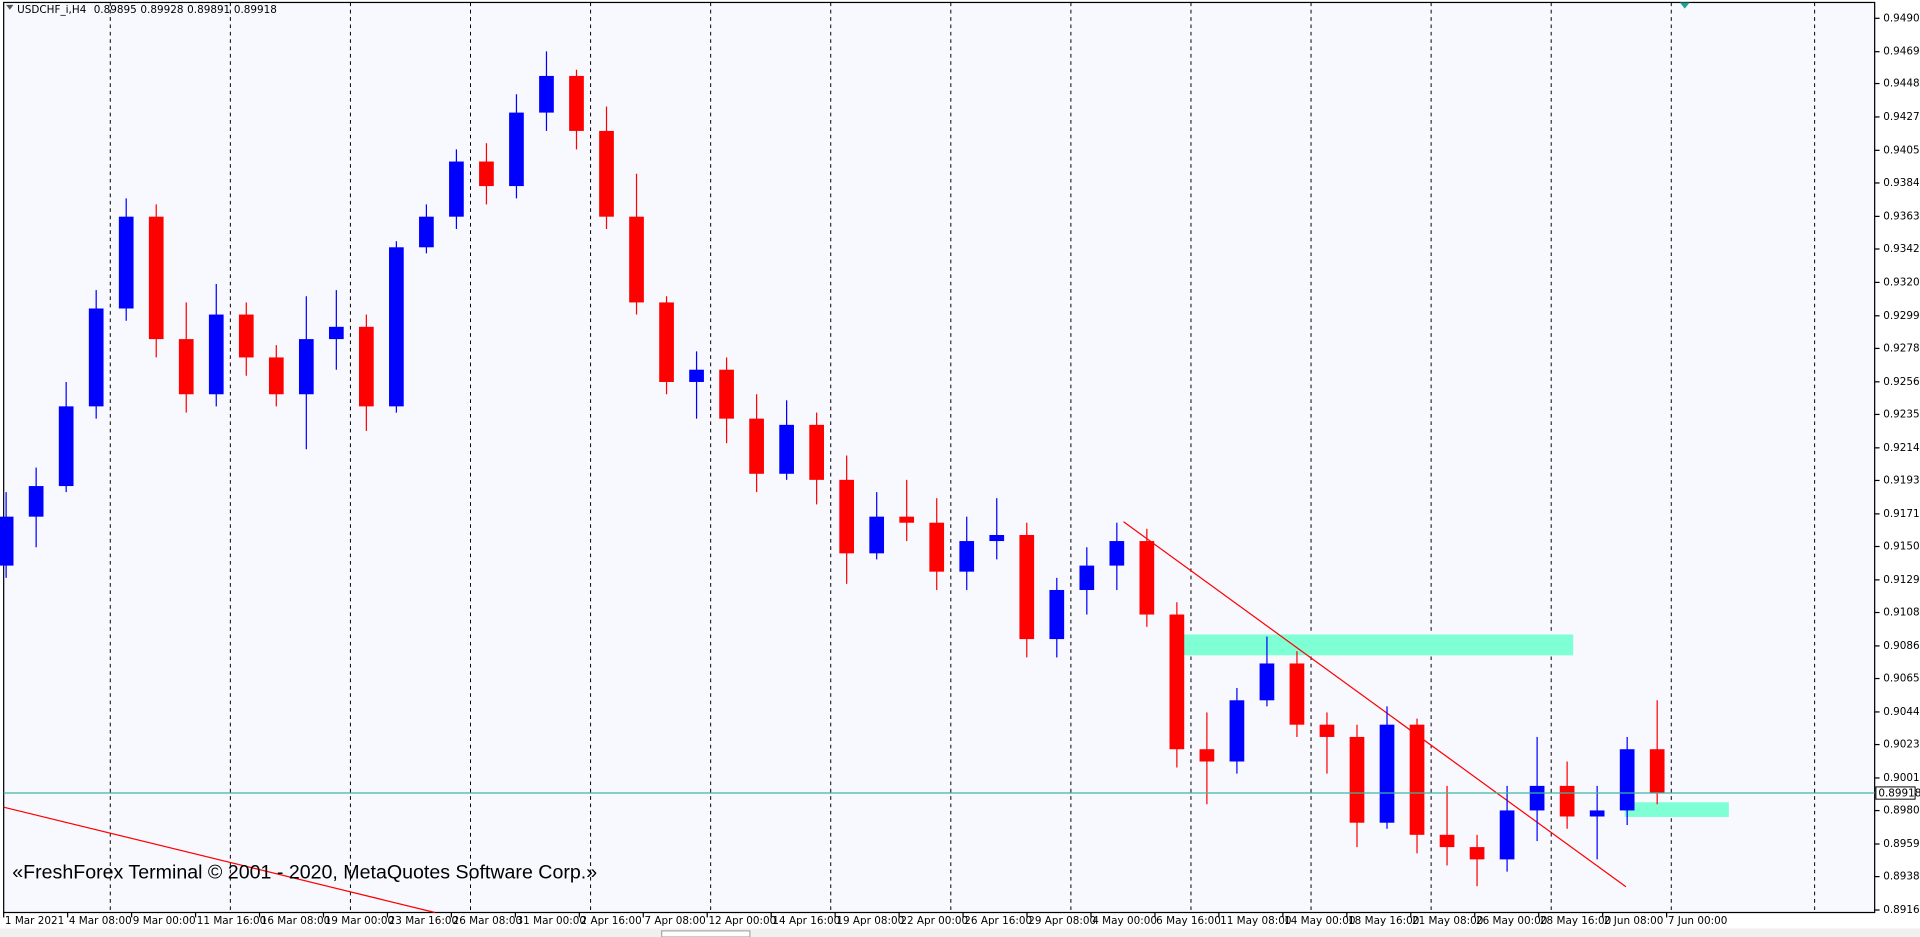  I want to click on y-tick-label: 0.94905, so click(1901, 18).